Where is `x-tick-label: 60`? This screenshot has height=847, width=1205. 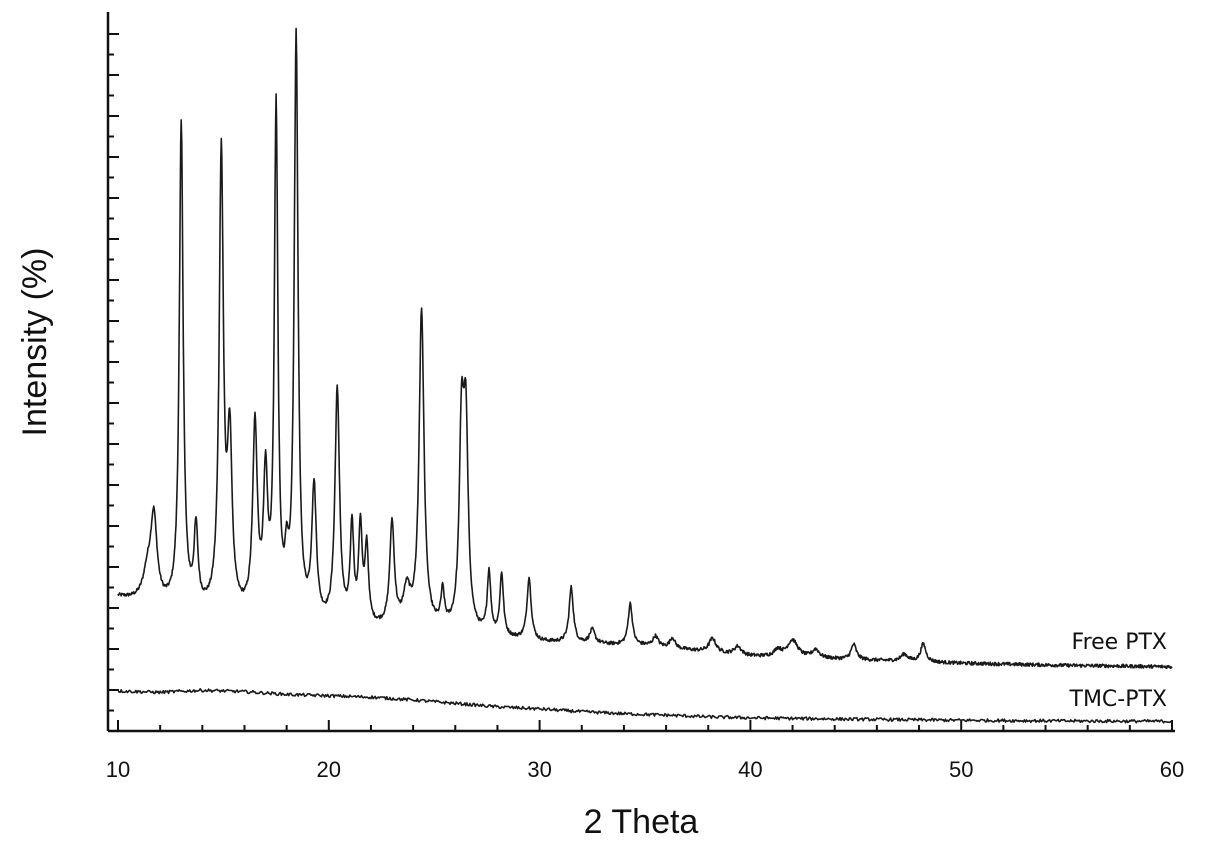 x-tick-label: 60 is located at coordinates (1172, 769).